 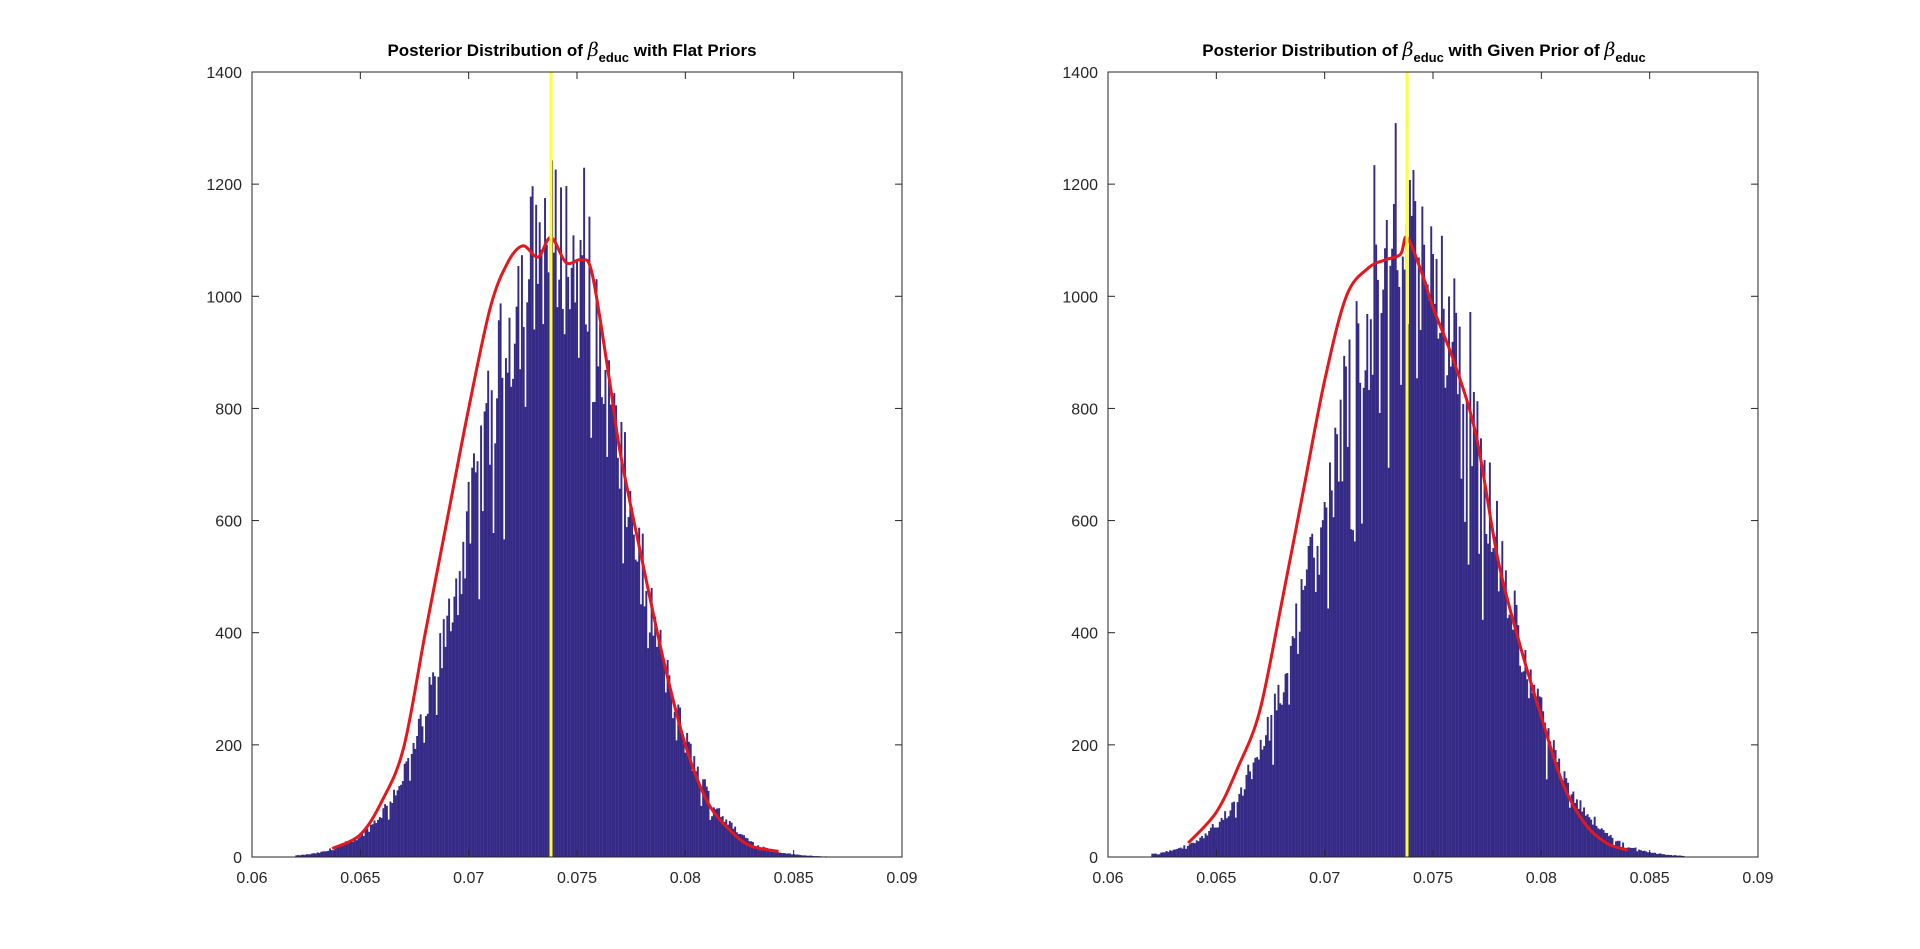 I want to click on title-subscript: educ, so click(x=1428, y=57).